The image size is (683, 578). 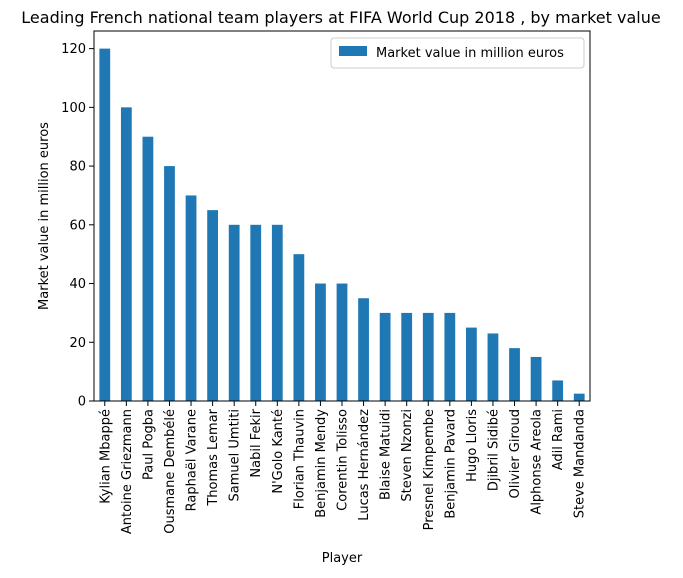 What do you see at coordinates (450, 464) in the screenshot?
I see `x-tick-label: Benjamin Pavard` at bounding box center [450, 464].